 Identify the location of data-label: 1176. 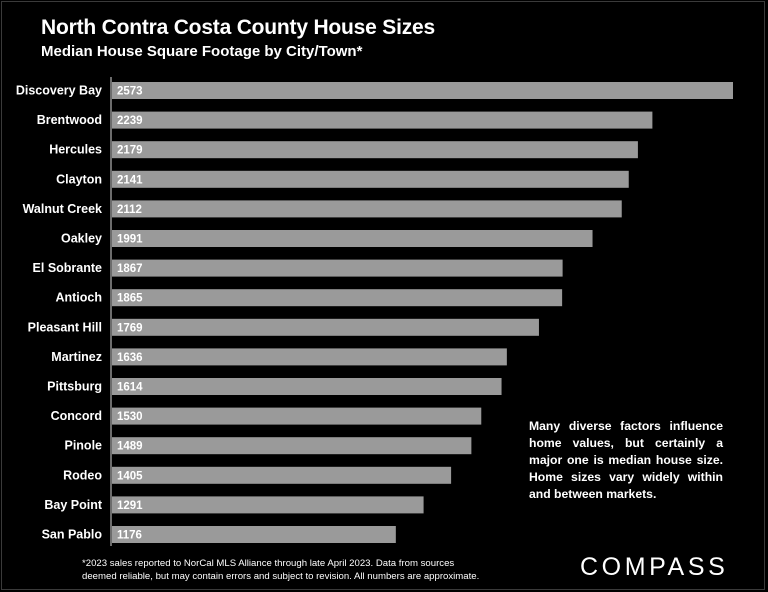
(129, 536).